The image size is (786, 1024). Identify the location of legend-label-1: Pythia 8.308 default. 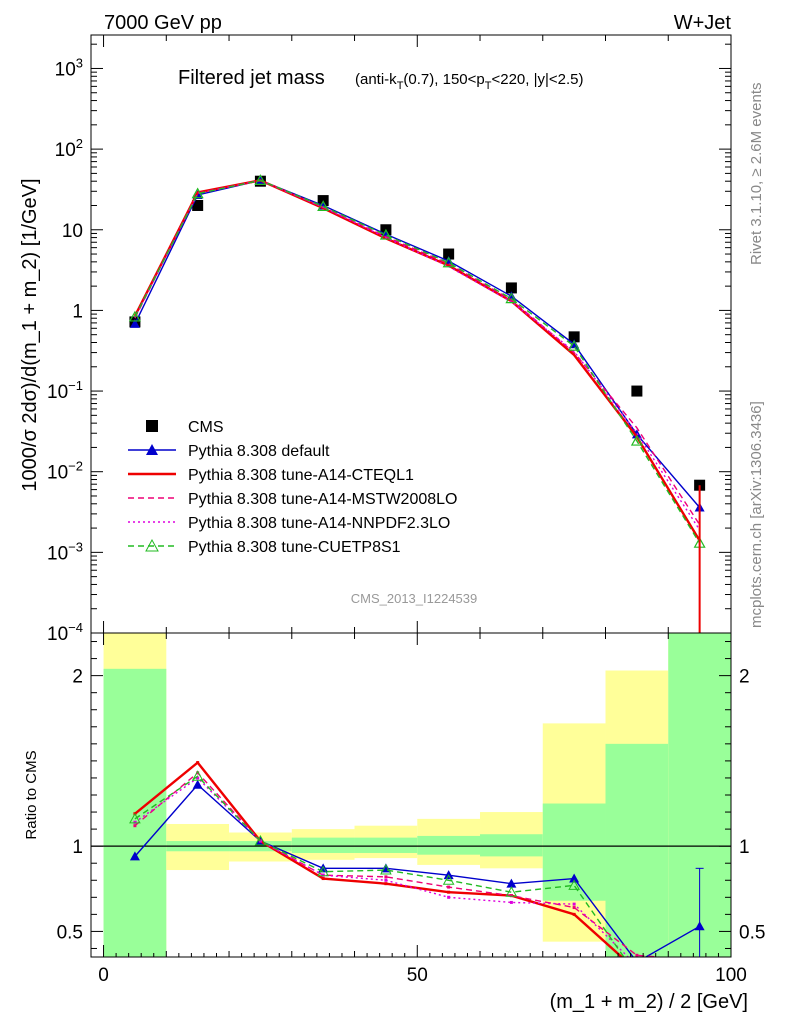
(259, 451).